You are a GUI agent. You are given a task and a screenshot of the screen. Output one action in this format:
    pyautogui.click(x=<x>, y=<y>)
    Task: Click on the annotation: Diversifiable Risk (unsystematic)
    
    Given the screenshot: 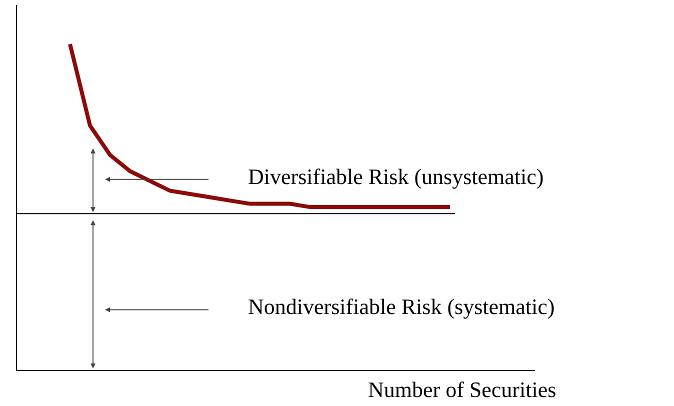 What is the action you would take?
    pyautogui.click(x=396, y=176)
    